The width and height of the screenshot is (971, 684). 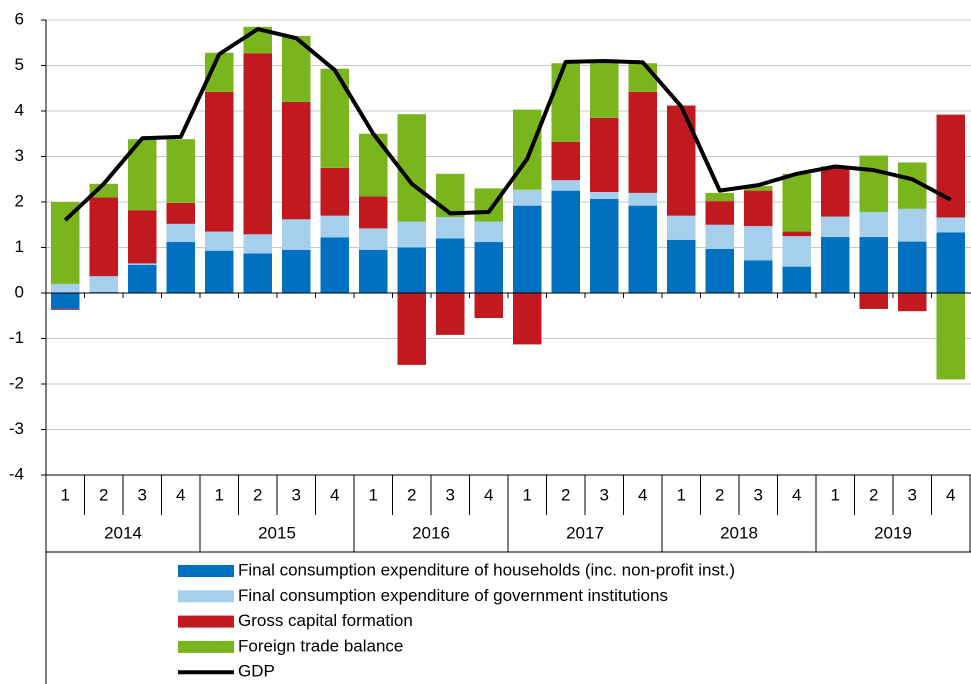 What do you see at coordinates (16, 337) in the screenshot?
I see `y-tick-label: -1` at bounding box center [16, 337].